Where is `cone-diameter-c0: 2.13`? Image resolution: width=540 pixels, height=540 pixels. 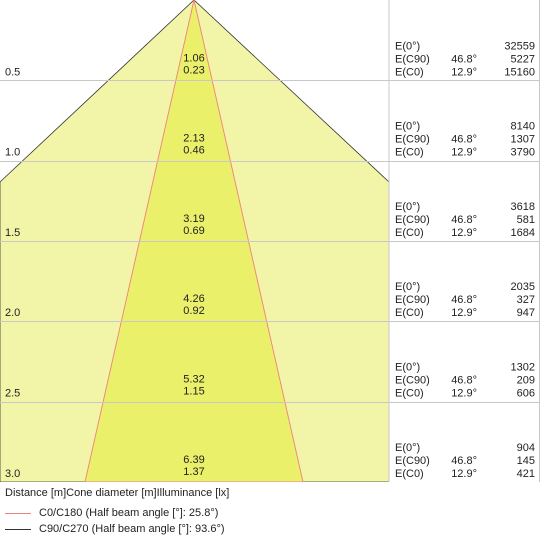 cone-diameter-c0: 2.13 is located at coordinates (193, 139).